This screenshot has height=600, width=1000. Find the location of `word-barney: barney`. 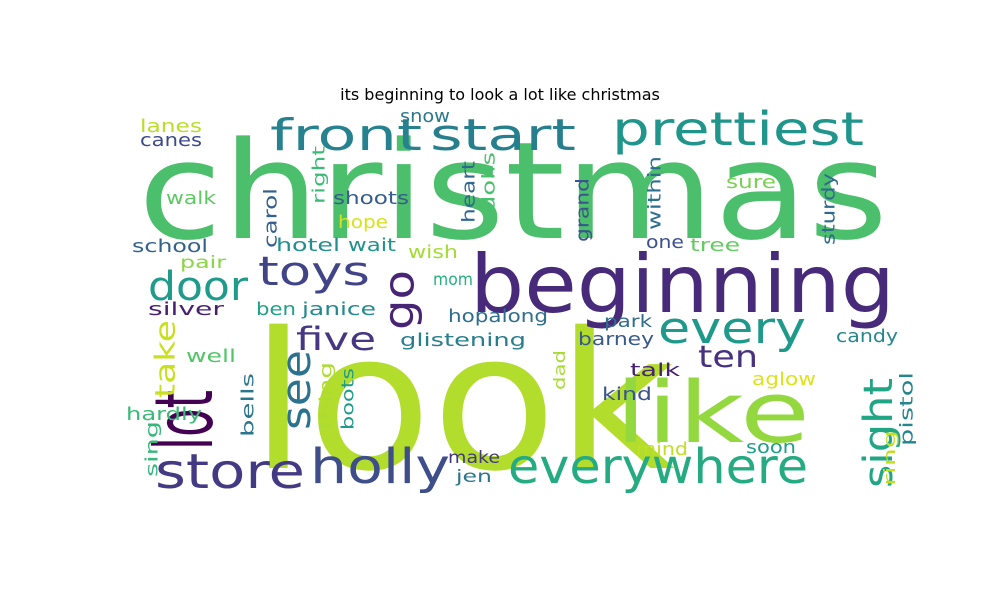

word-barney: barney is located at coordinates (616, 339).